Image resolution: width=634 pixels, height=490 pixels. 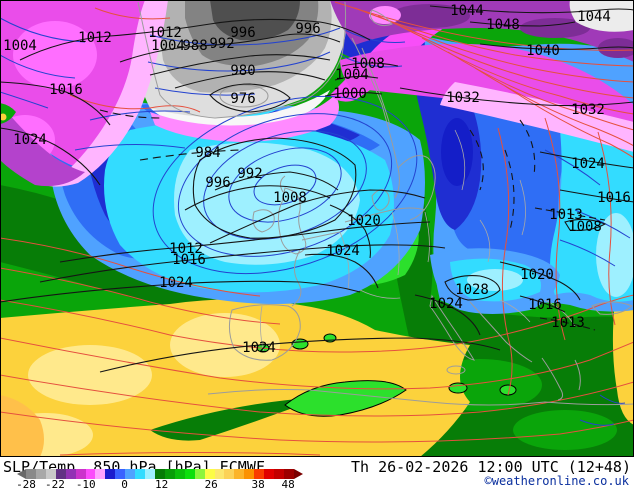 What do you see at coordinates (557, 481) in the screenshot?
I see `copyright-watermark: ©weatheronline.co.uk` at bounding box center [557, 481].